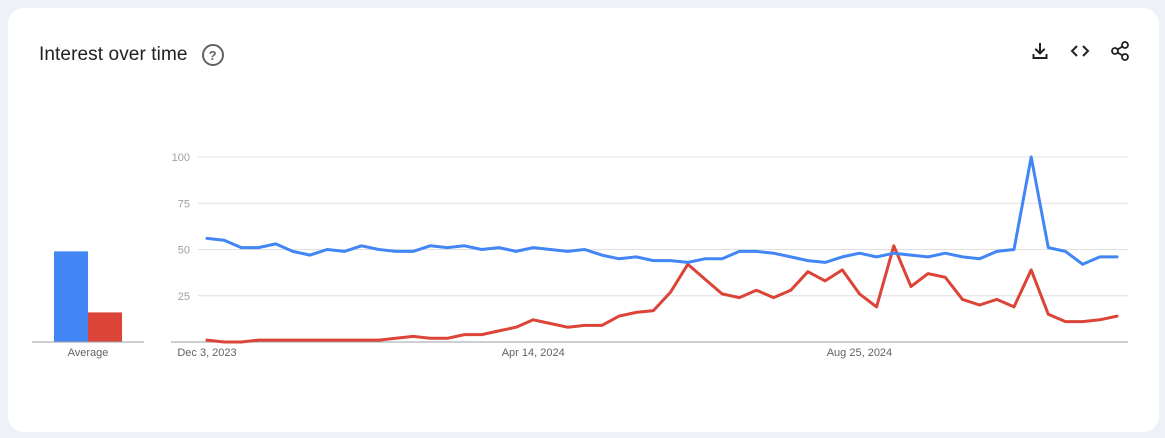 Image resolution: width=1165 pixels, height=438 pixels. Describe the element at coordinates (206, 353) in the screenshot. I see `x-tick-label: Dec 3, 2023` at that location.